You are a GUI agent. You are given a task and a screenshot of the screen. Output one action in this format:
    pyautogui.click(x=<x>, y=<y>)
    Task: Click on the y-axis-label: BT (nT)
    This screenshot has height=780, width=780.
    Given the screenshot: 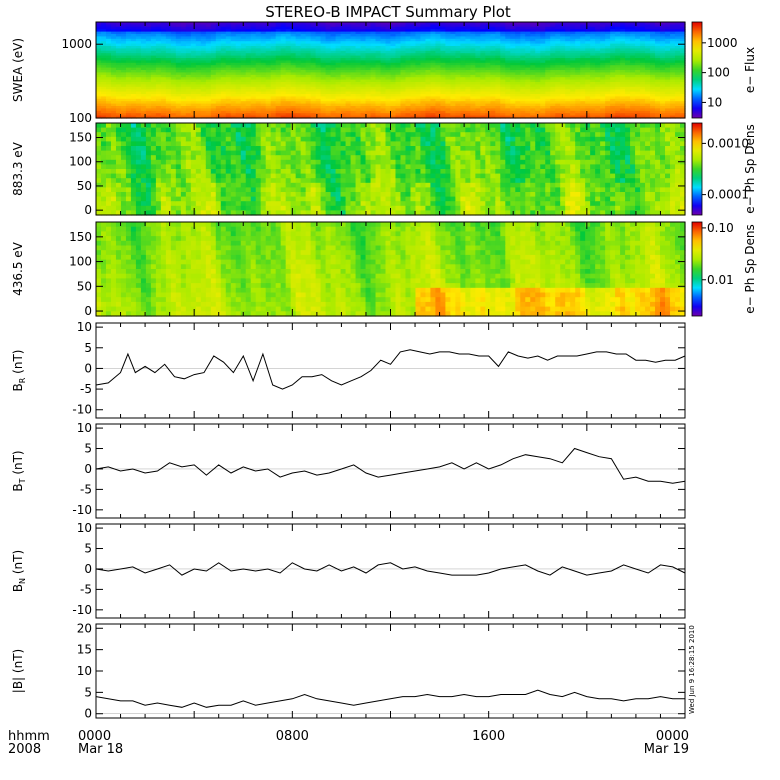 What is the action you would take?
    pyautogui.click(x=19, y=470)
    